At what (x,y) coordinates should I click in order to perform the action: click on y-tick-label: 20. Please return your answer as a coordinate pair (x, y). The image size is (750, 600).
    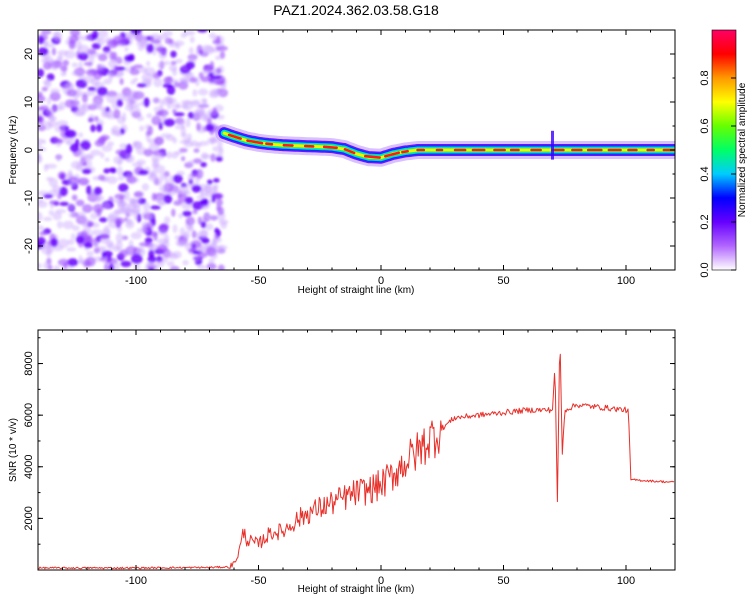
    Looking at the image, I should click on (29, 54).